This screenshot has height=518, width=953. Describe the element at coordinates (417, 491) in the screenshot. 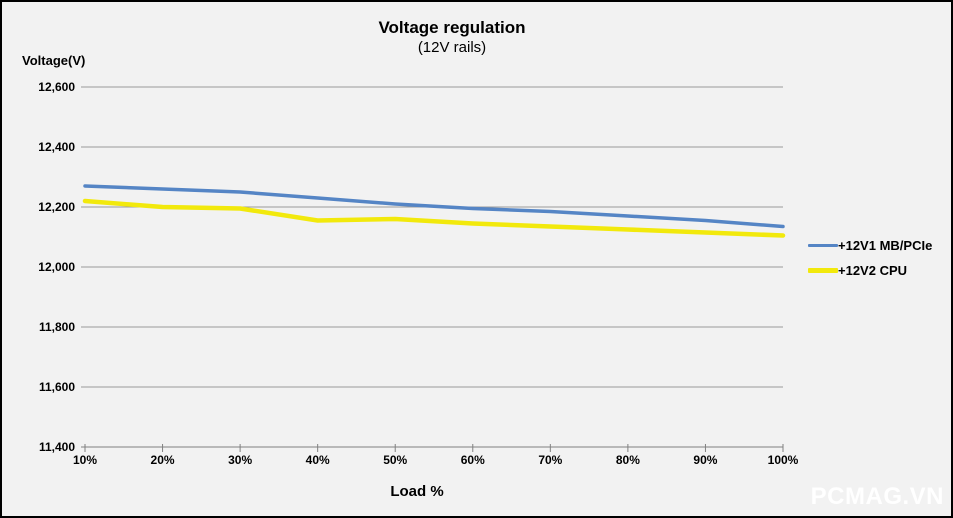

I see `x-axis-title: Load %` at that location.